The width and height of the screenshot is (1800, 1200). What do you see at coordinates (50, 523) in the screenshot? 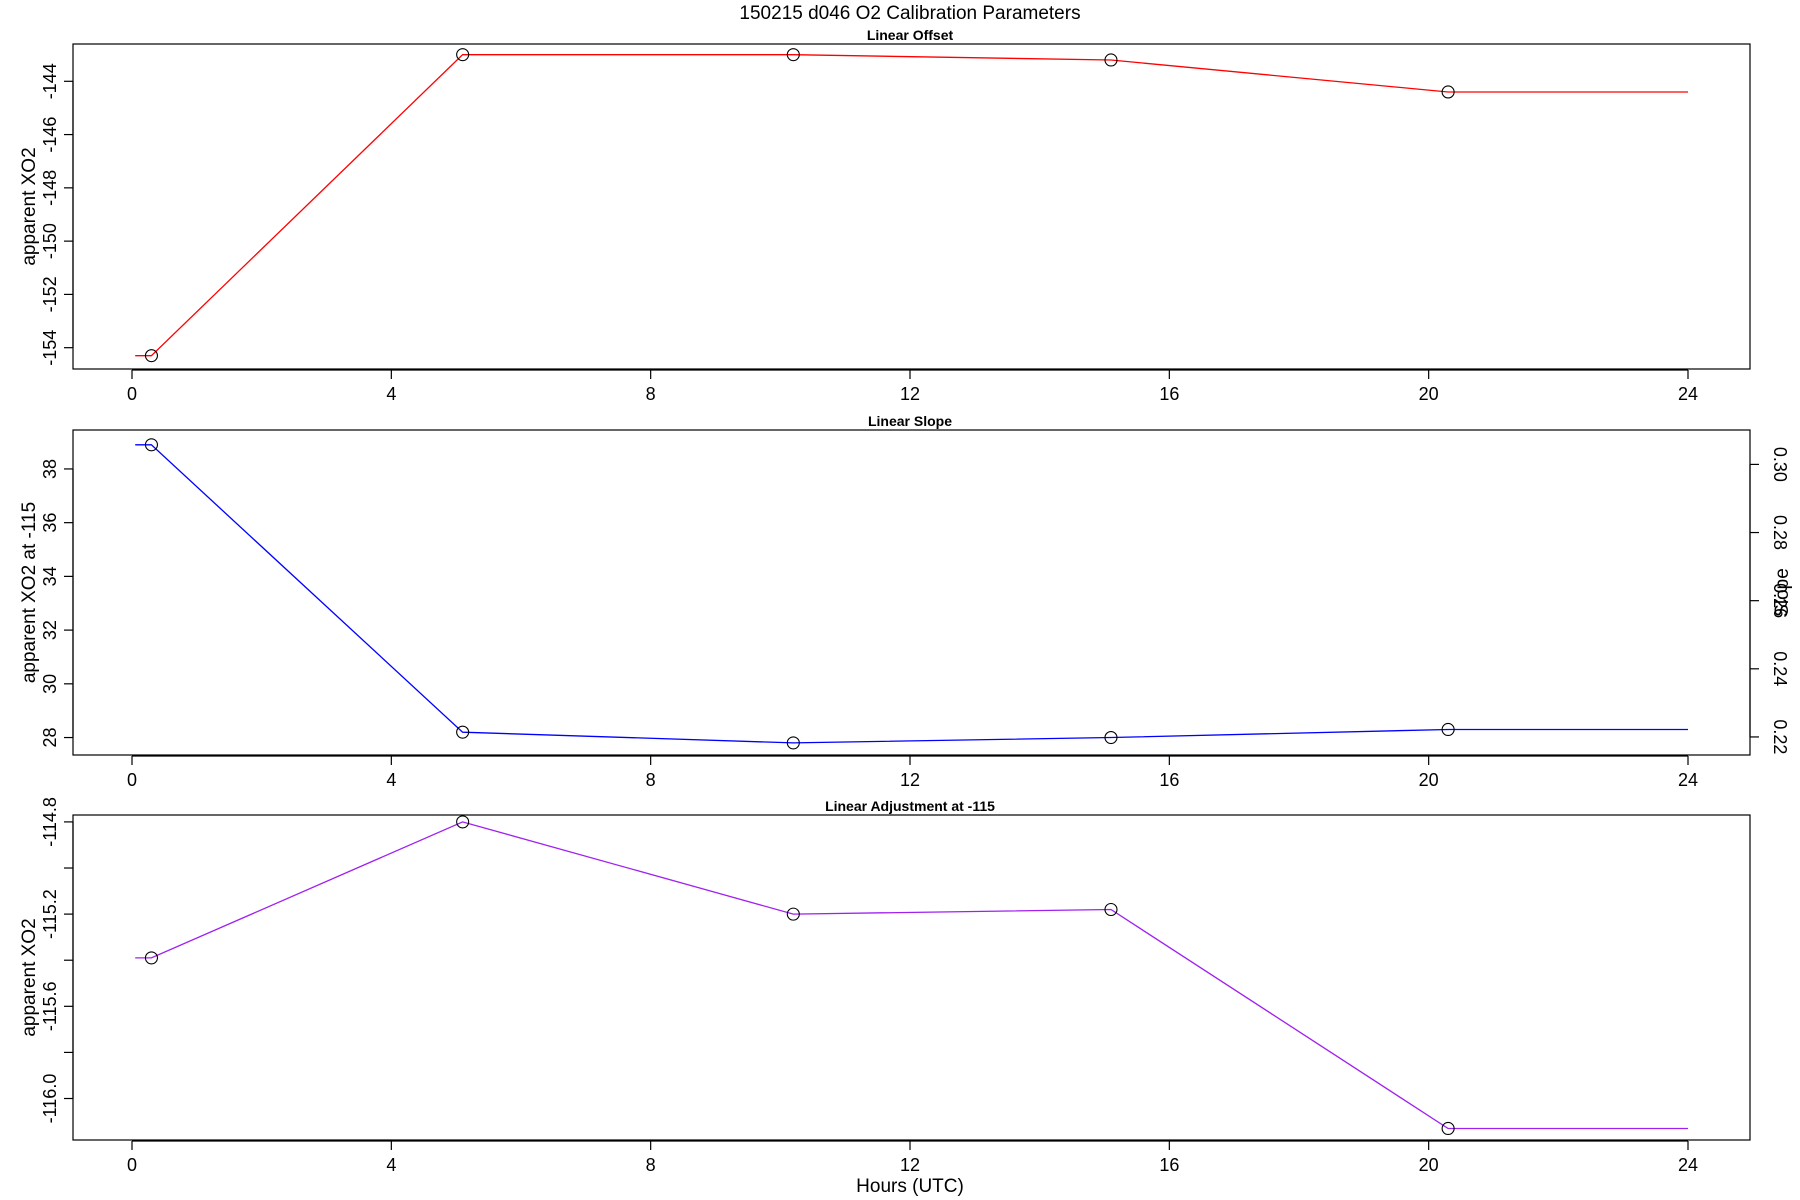
I see `y-tick-label: 36` at bounding box center [50, 523].